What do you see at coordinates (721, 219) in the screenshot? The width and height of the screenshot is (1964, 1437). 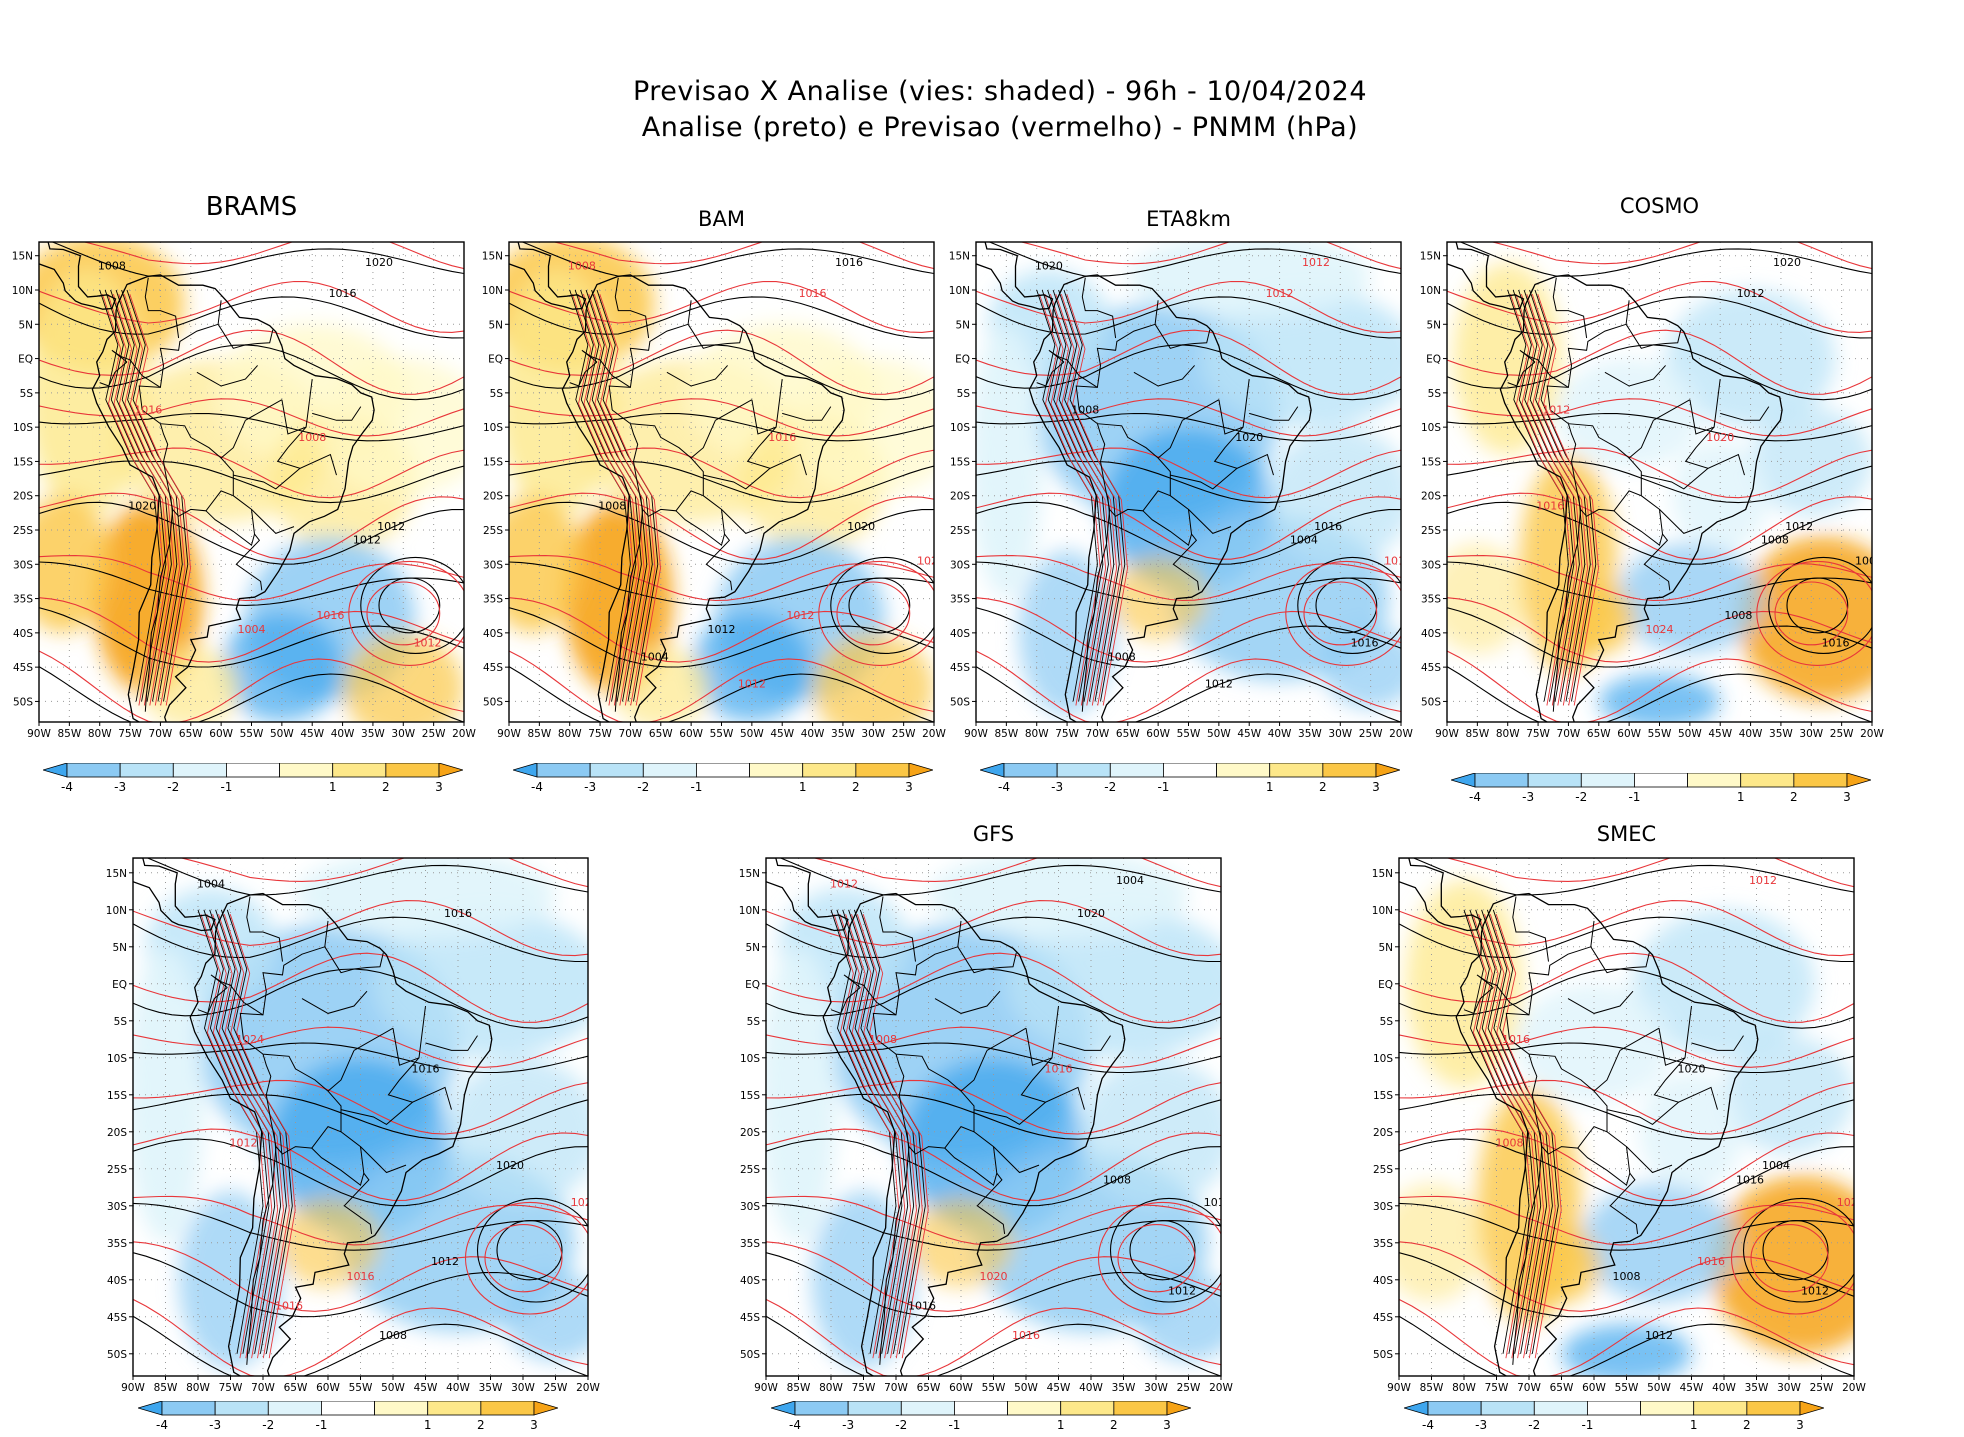 I see `panel-title-bam: BAM` at bounding box center [721, 219].